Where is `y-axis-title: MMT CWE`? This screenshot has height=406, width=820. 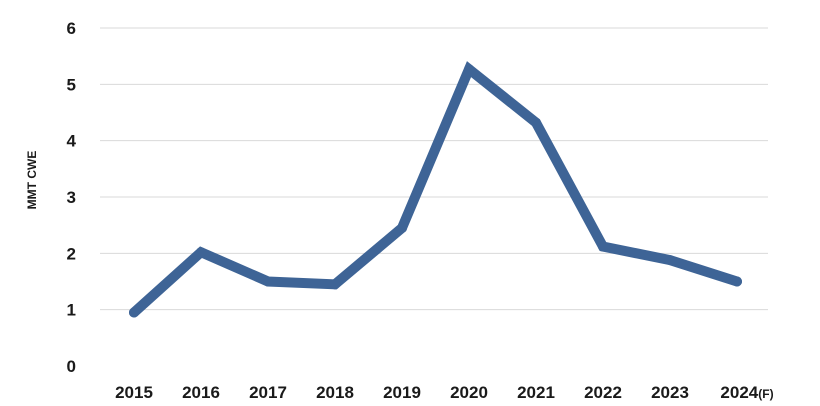 y-axis-title: MMT CWE is located at coordinates (32, 180).